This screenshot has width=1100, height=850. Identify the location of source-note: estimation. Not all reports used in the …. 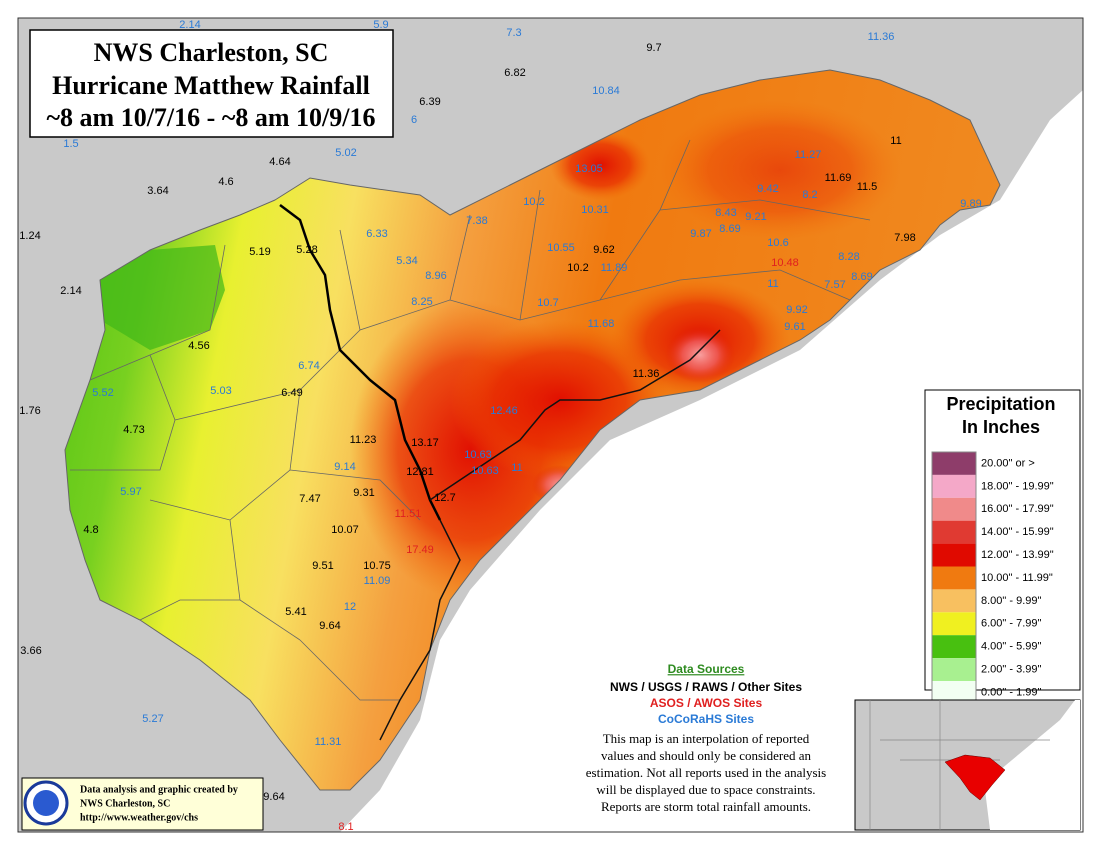
(706, 772).